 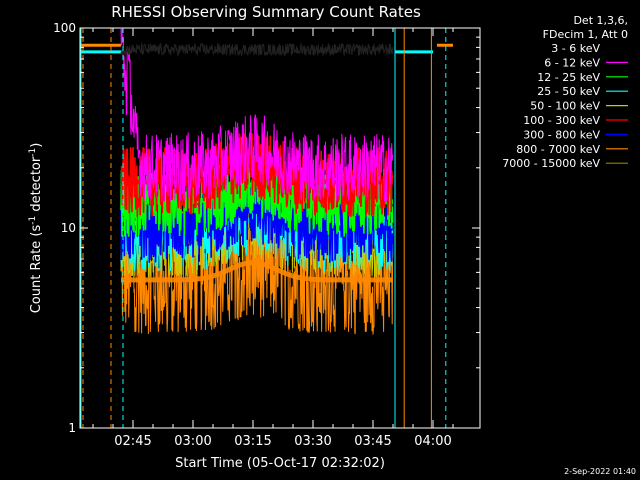 I want to click on x-tick-label-1: 03:00, so click(x=192, y=441).